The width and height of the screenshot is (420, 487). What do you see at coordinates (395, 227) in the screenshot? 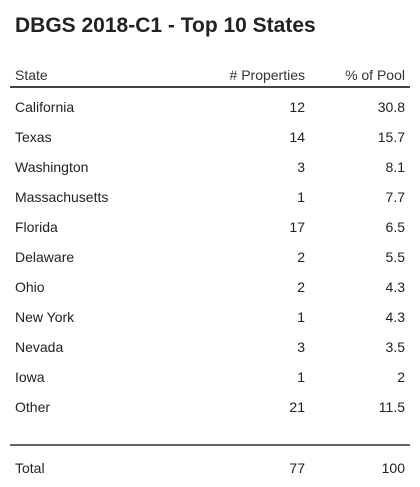
I see `row-pool: 6.5` at bounding box center [395, 227].